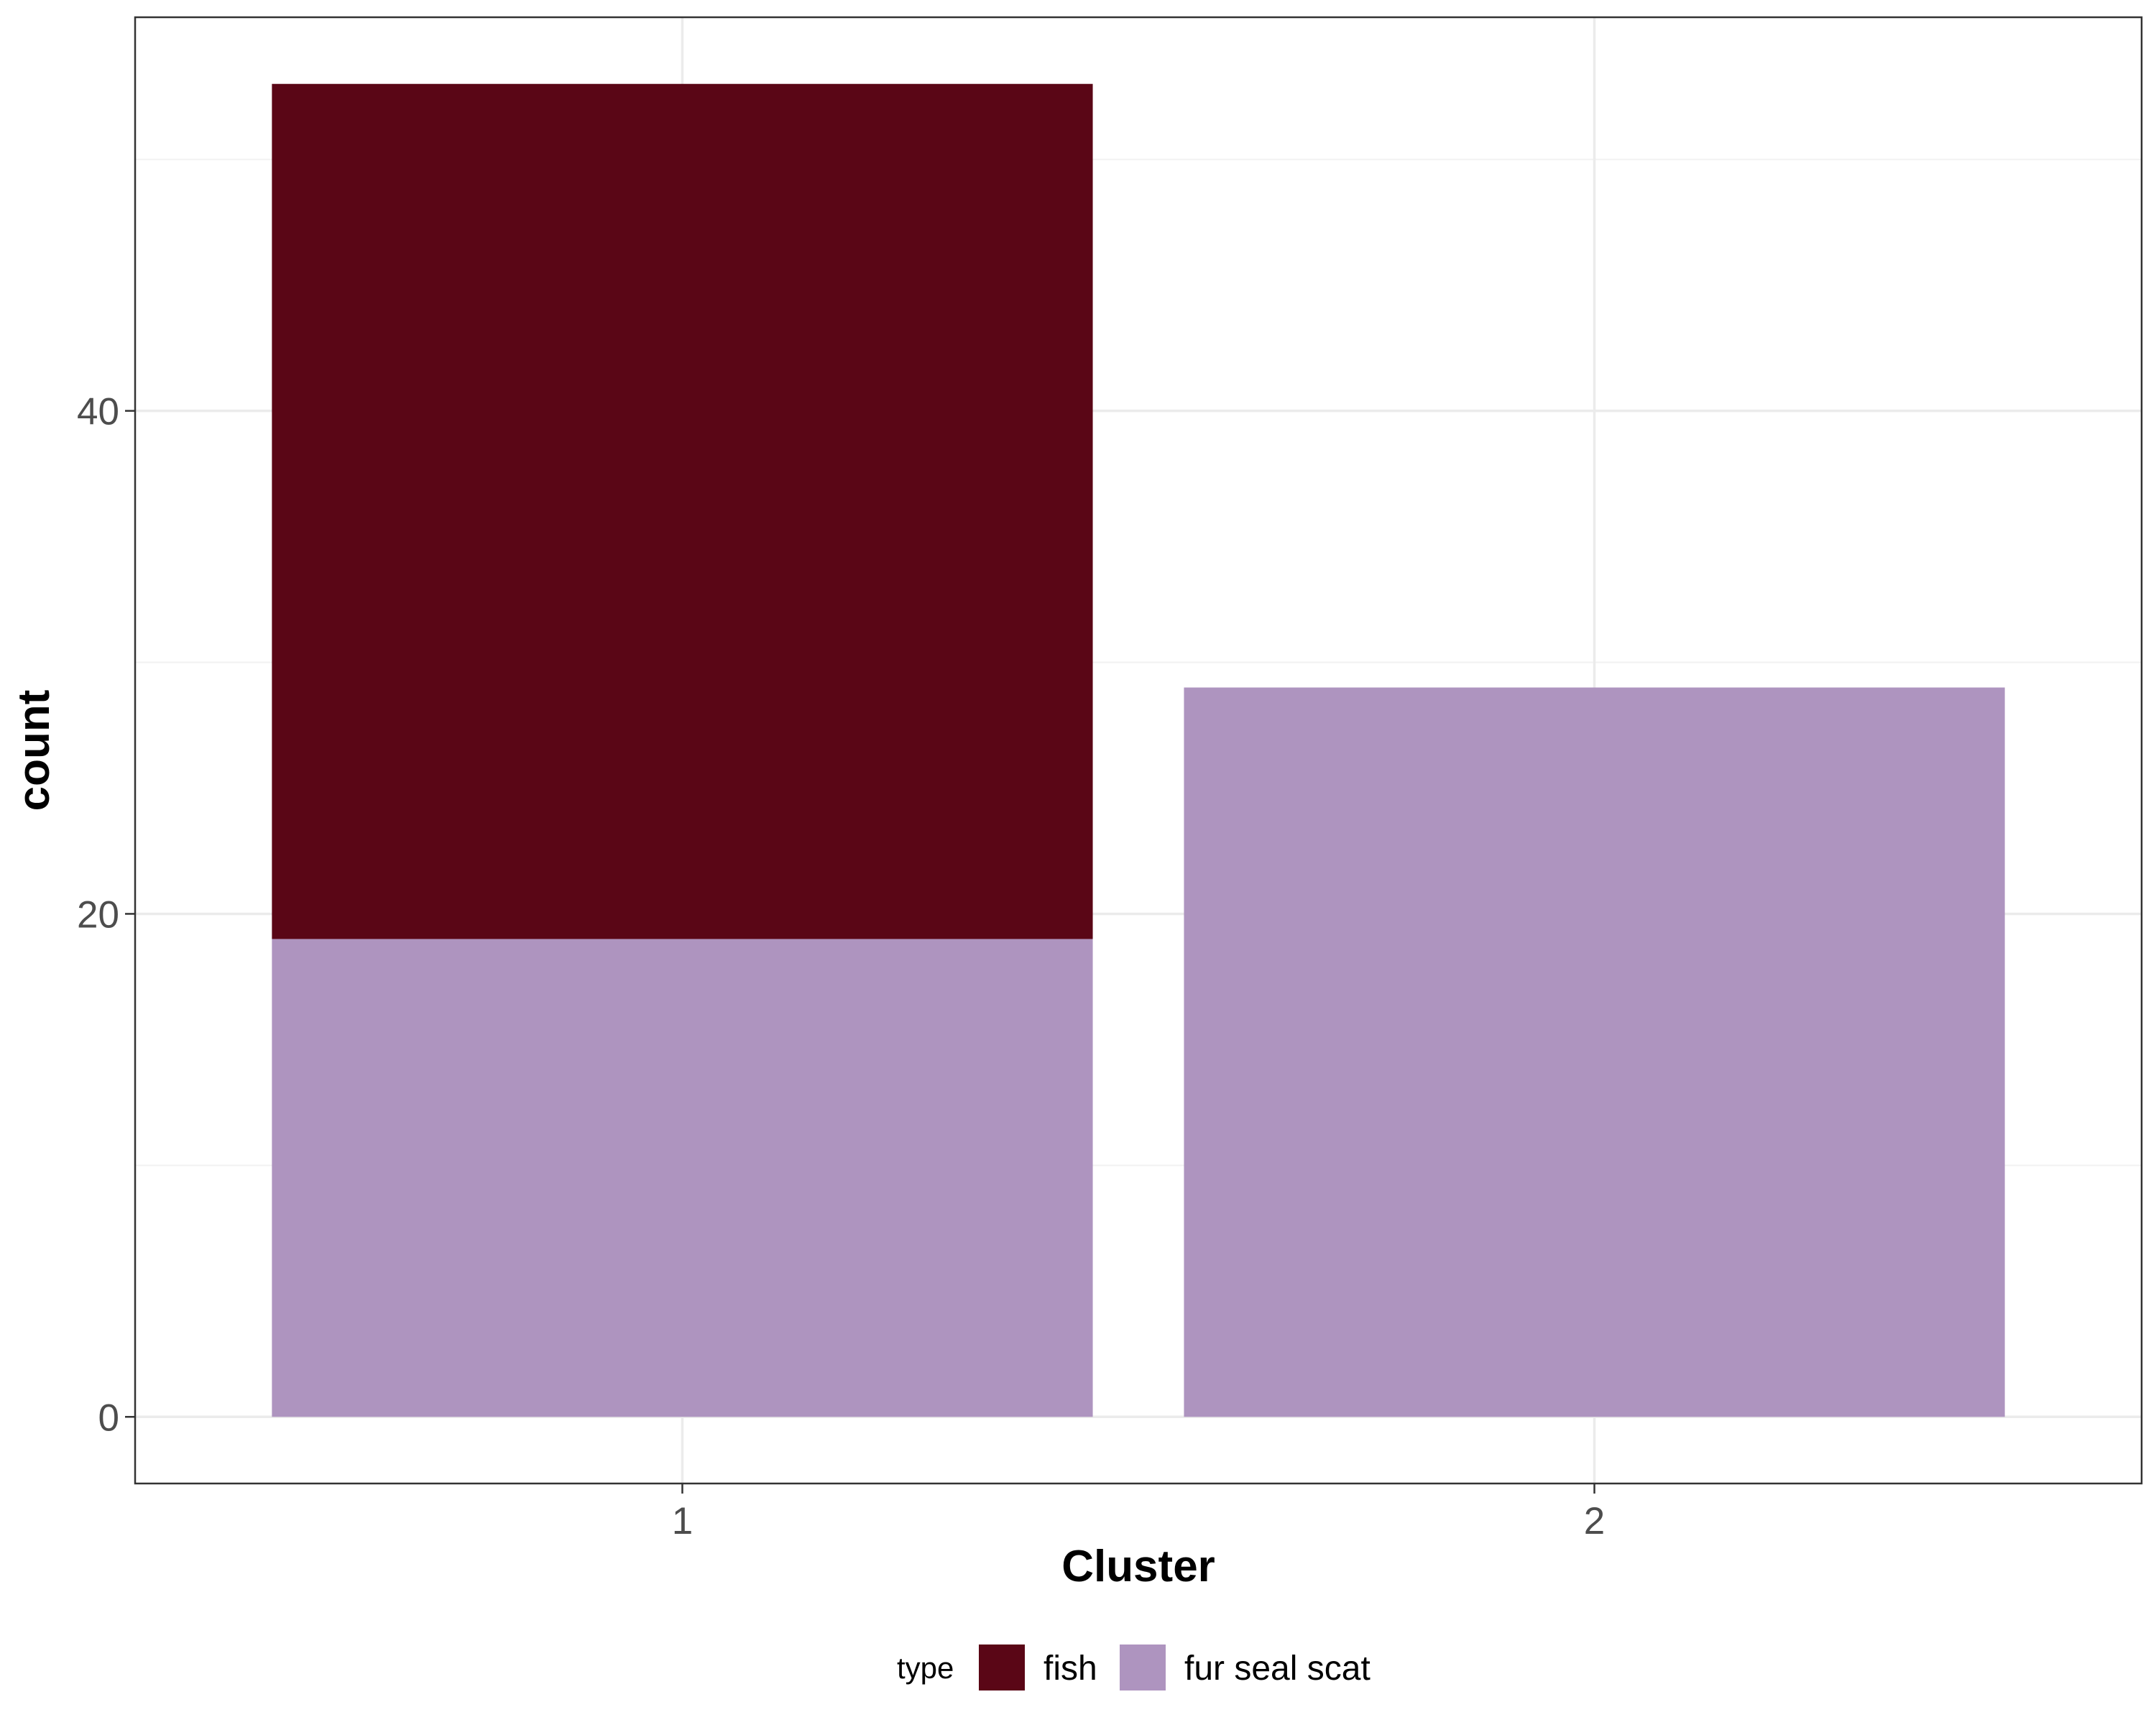 The height and width of the screenshot is (1725, 2156). What do you see at coordinates (683, 1178) in the screenshot?
I see `bar-cluster-1-fur-seal-scat` at bounding box center [683, 1178].